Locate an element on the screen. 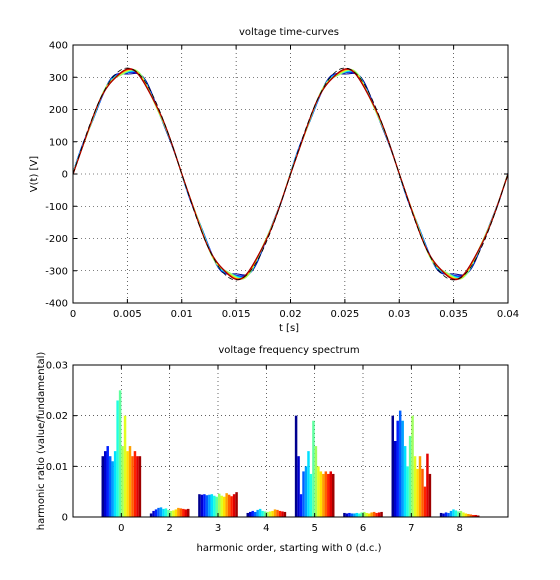  time-ytick-label: -100 is located at coordinates (56, 207).